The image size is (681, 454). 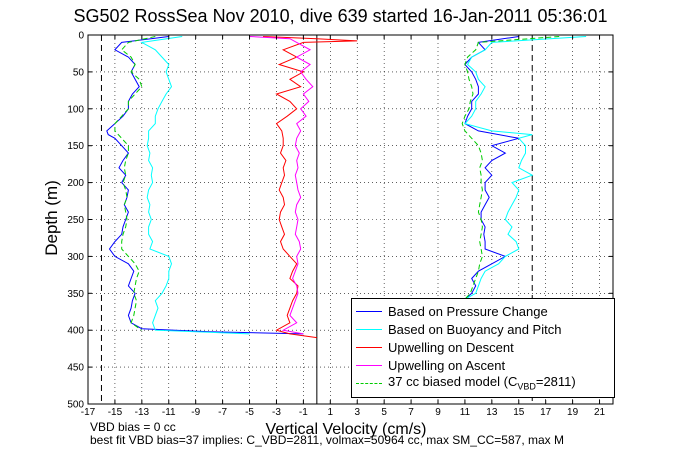 I want to click on x-tick-label: 11, so click(x=465, y=412).